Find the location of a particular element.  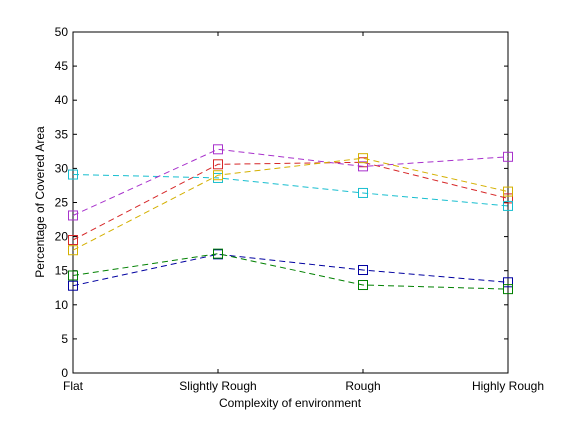

y-tick-label: 30 is located at coordinates (62, 168).